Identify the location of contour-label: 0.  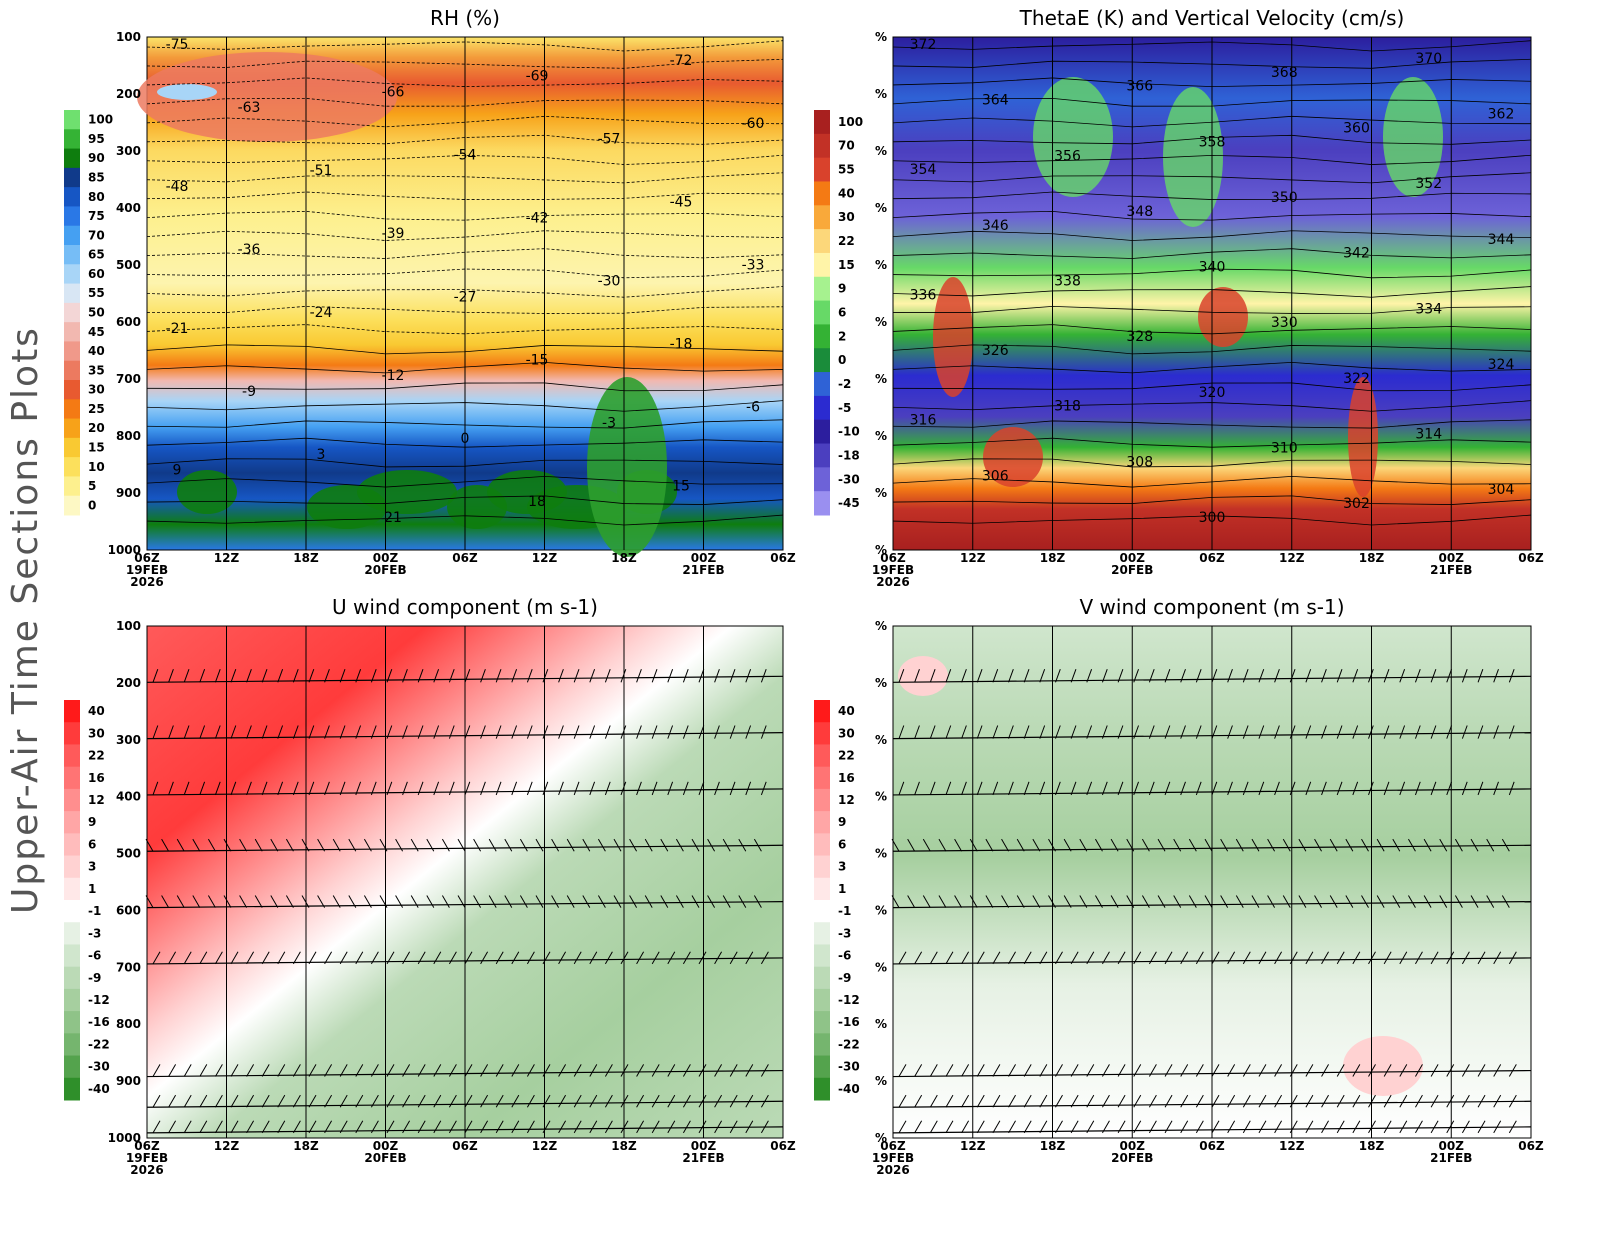
(465, 439).